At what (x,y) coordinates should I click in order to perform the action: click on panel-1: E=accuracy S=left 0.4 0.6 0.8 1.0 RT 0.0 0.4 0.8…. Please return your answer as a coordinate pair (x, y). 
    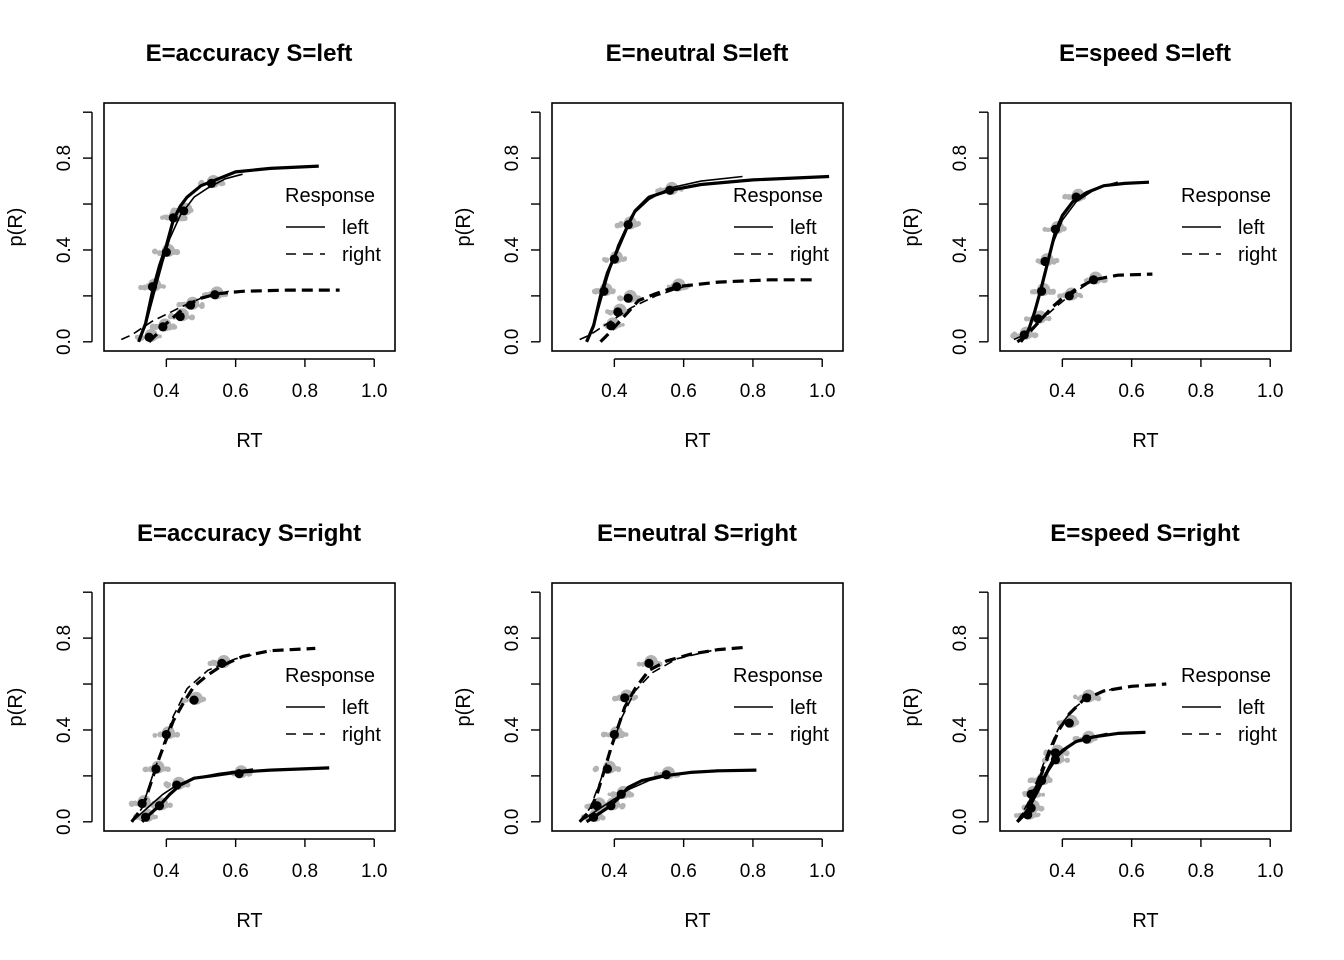
    Looking at the image, I should click on (200, 246).